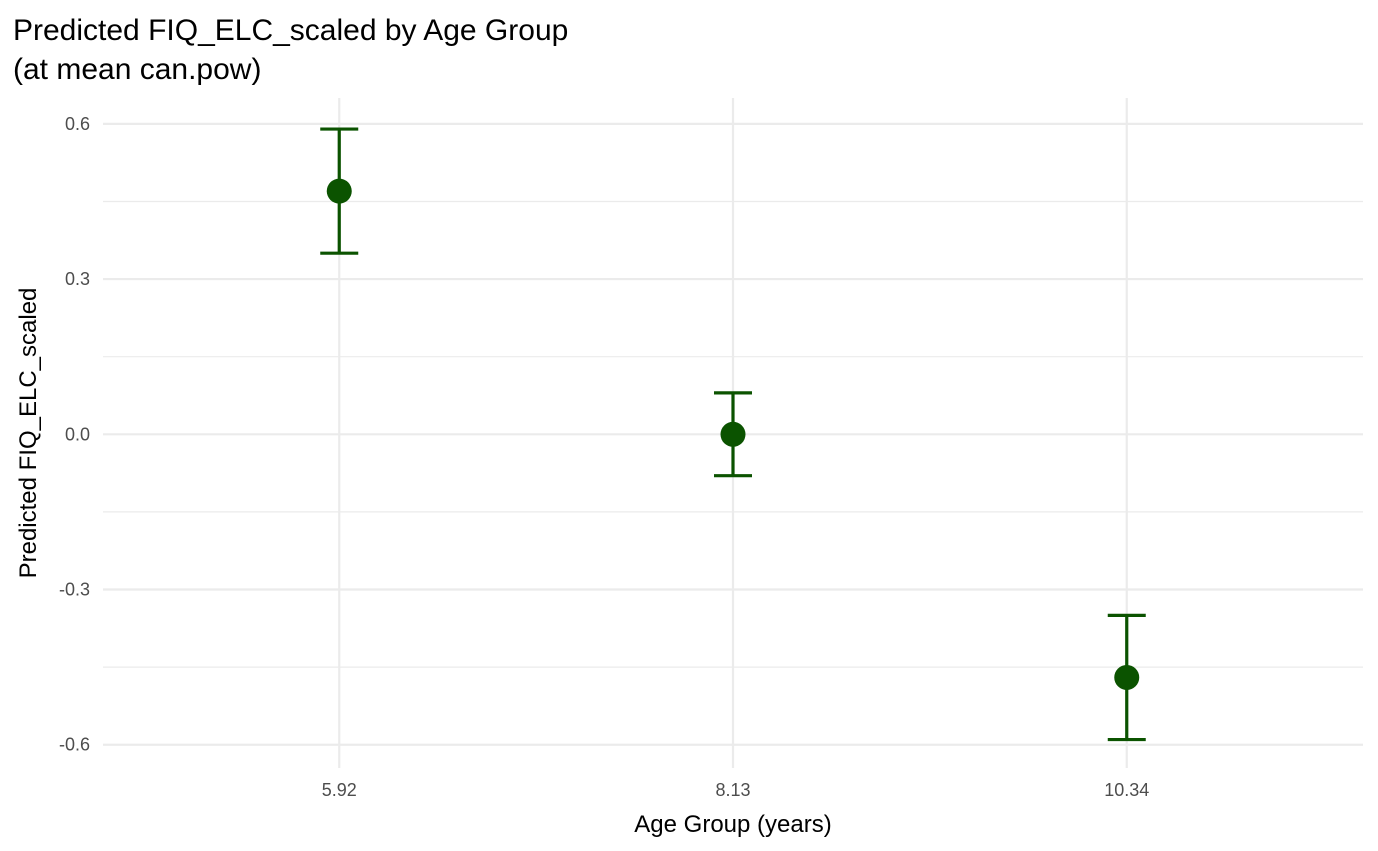  I want to click on x-axis-title: Age Group (years), so click(732, 824).